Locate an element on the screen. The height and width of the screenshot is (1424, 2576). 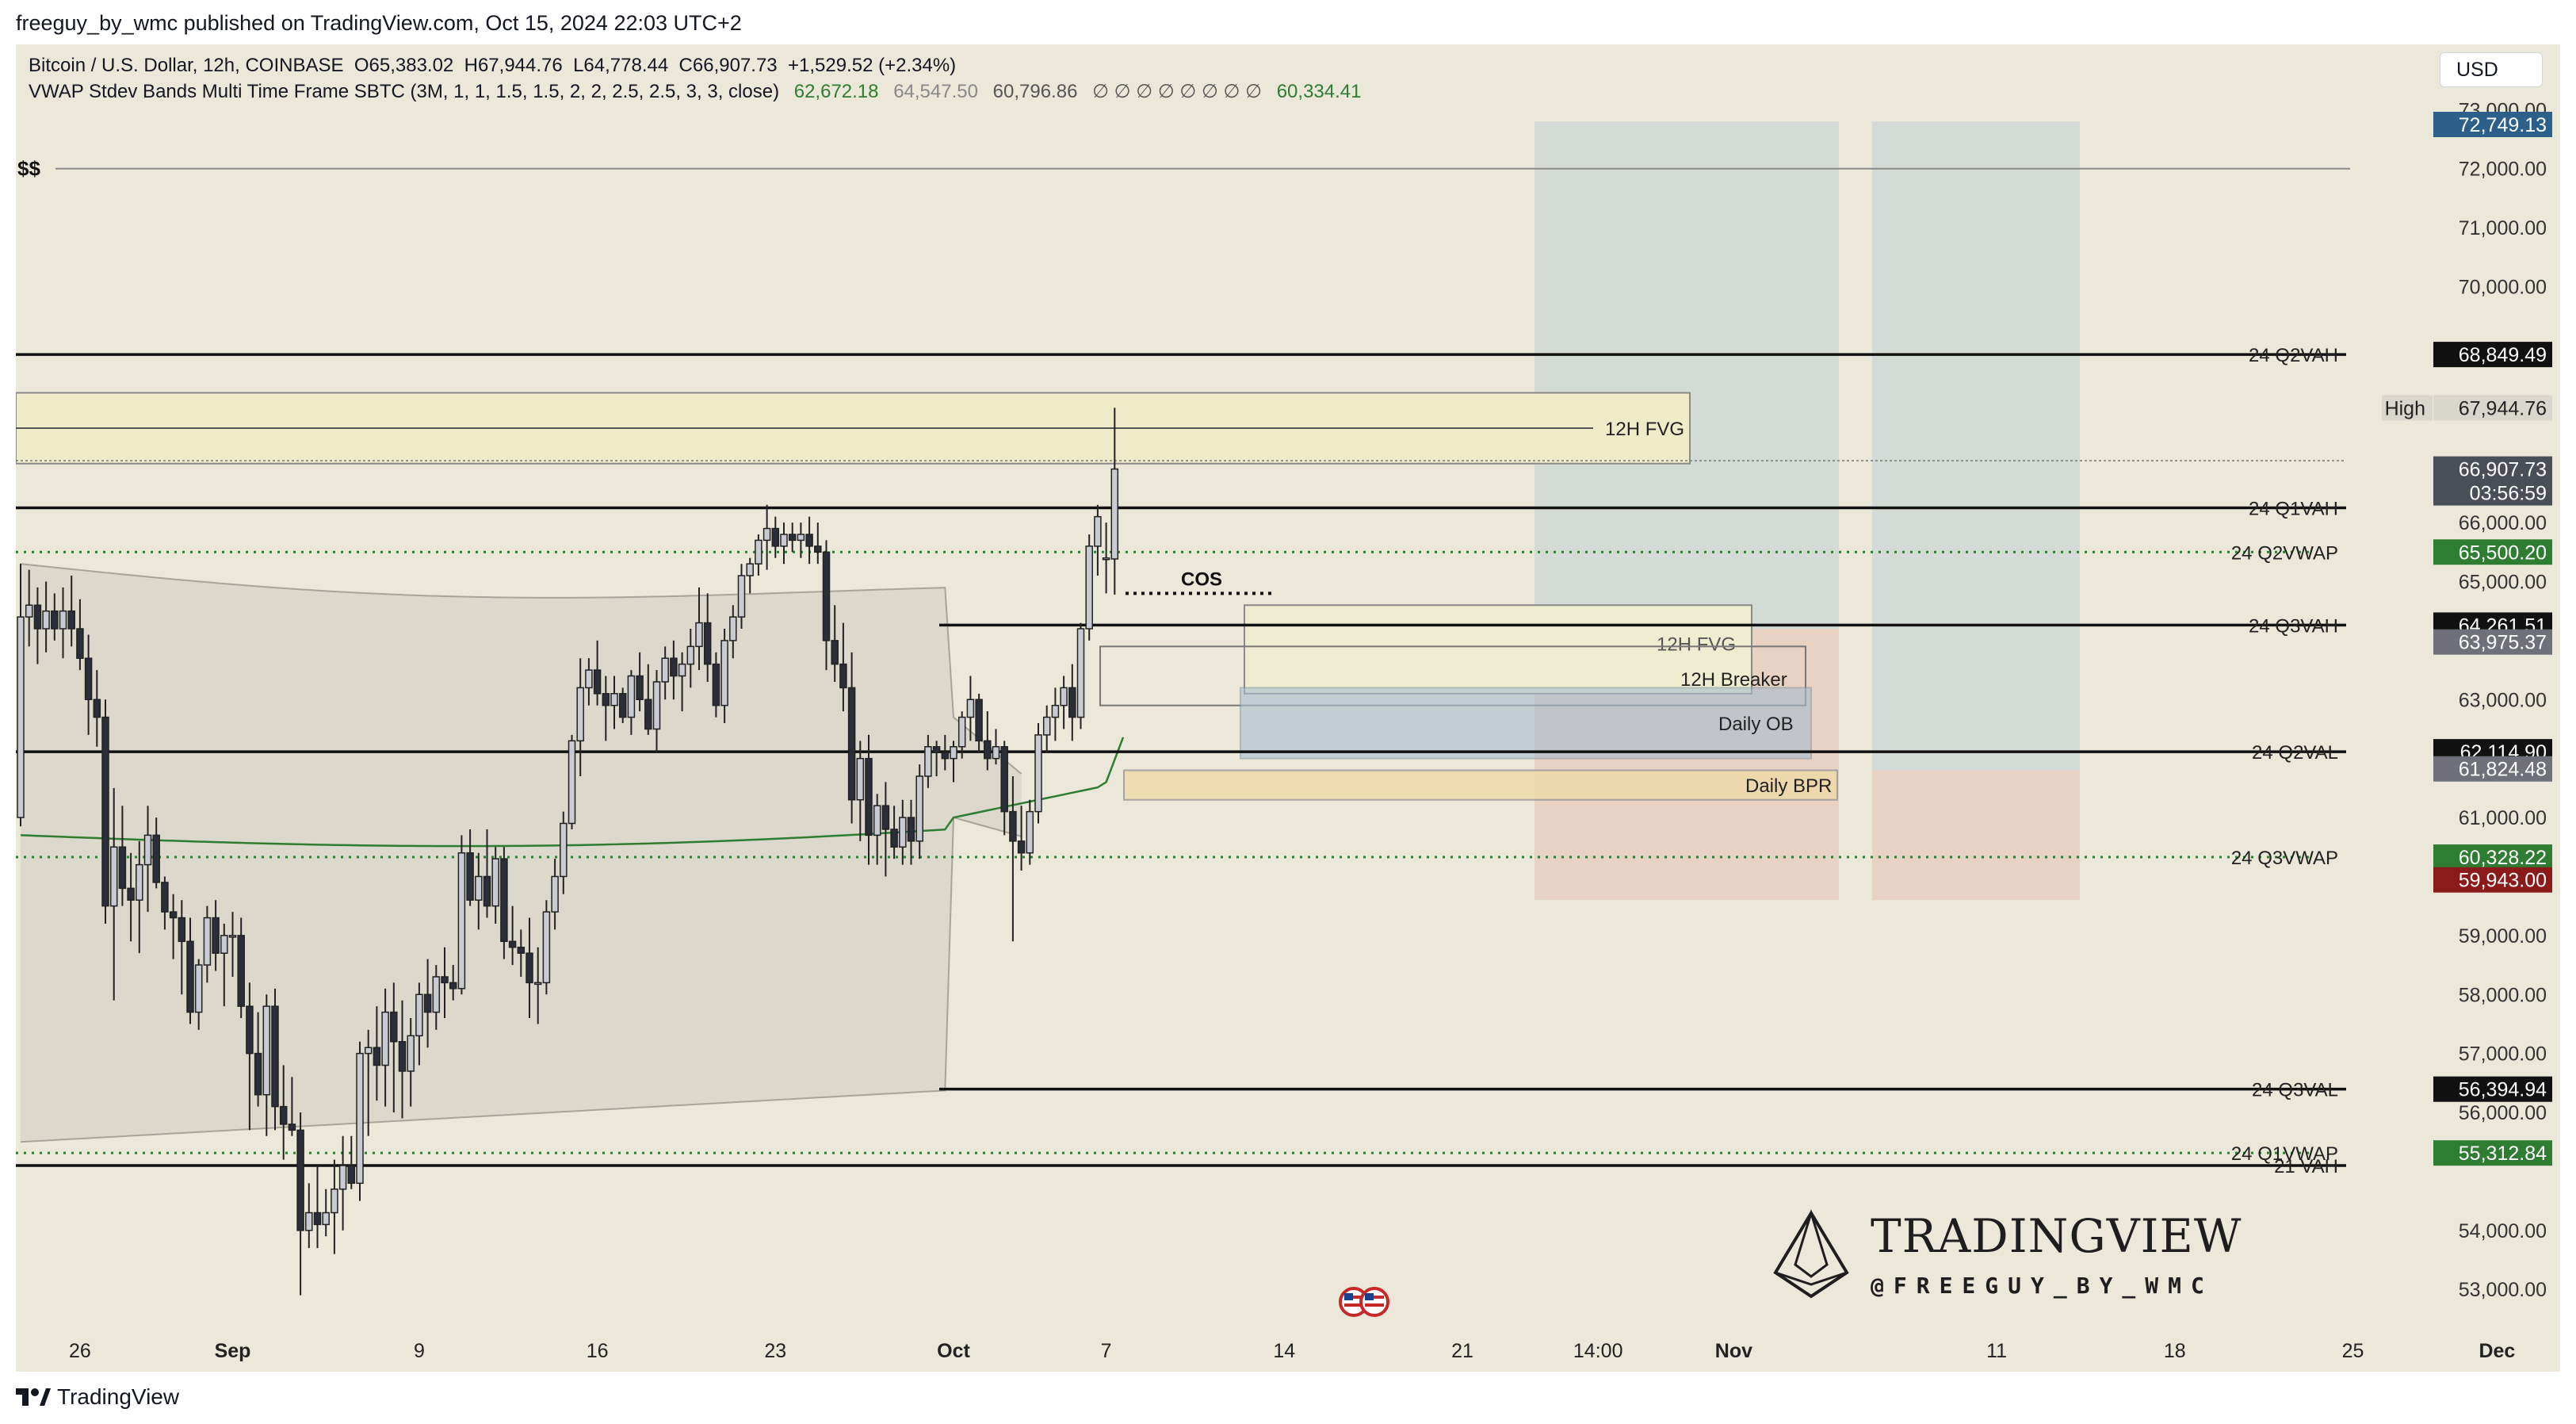
legend-ind-v4: 60,334.41 is located at coordinates (1319, 91).